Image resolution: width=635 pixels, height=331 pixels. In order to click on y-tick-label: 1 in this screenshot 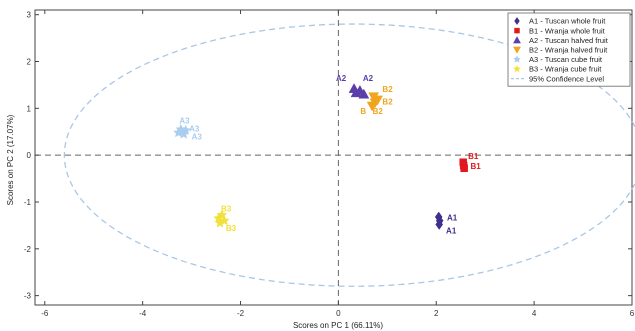, I will do `click(29, 108)`.